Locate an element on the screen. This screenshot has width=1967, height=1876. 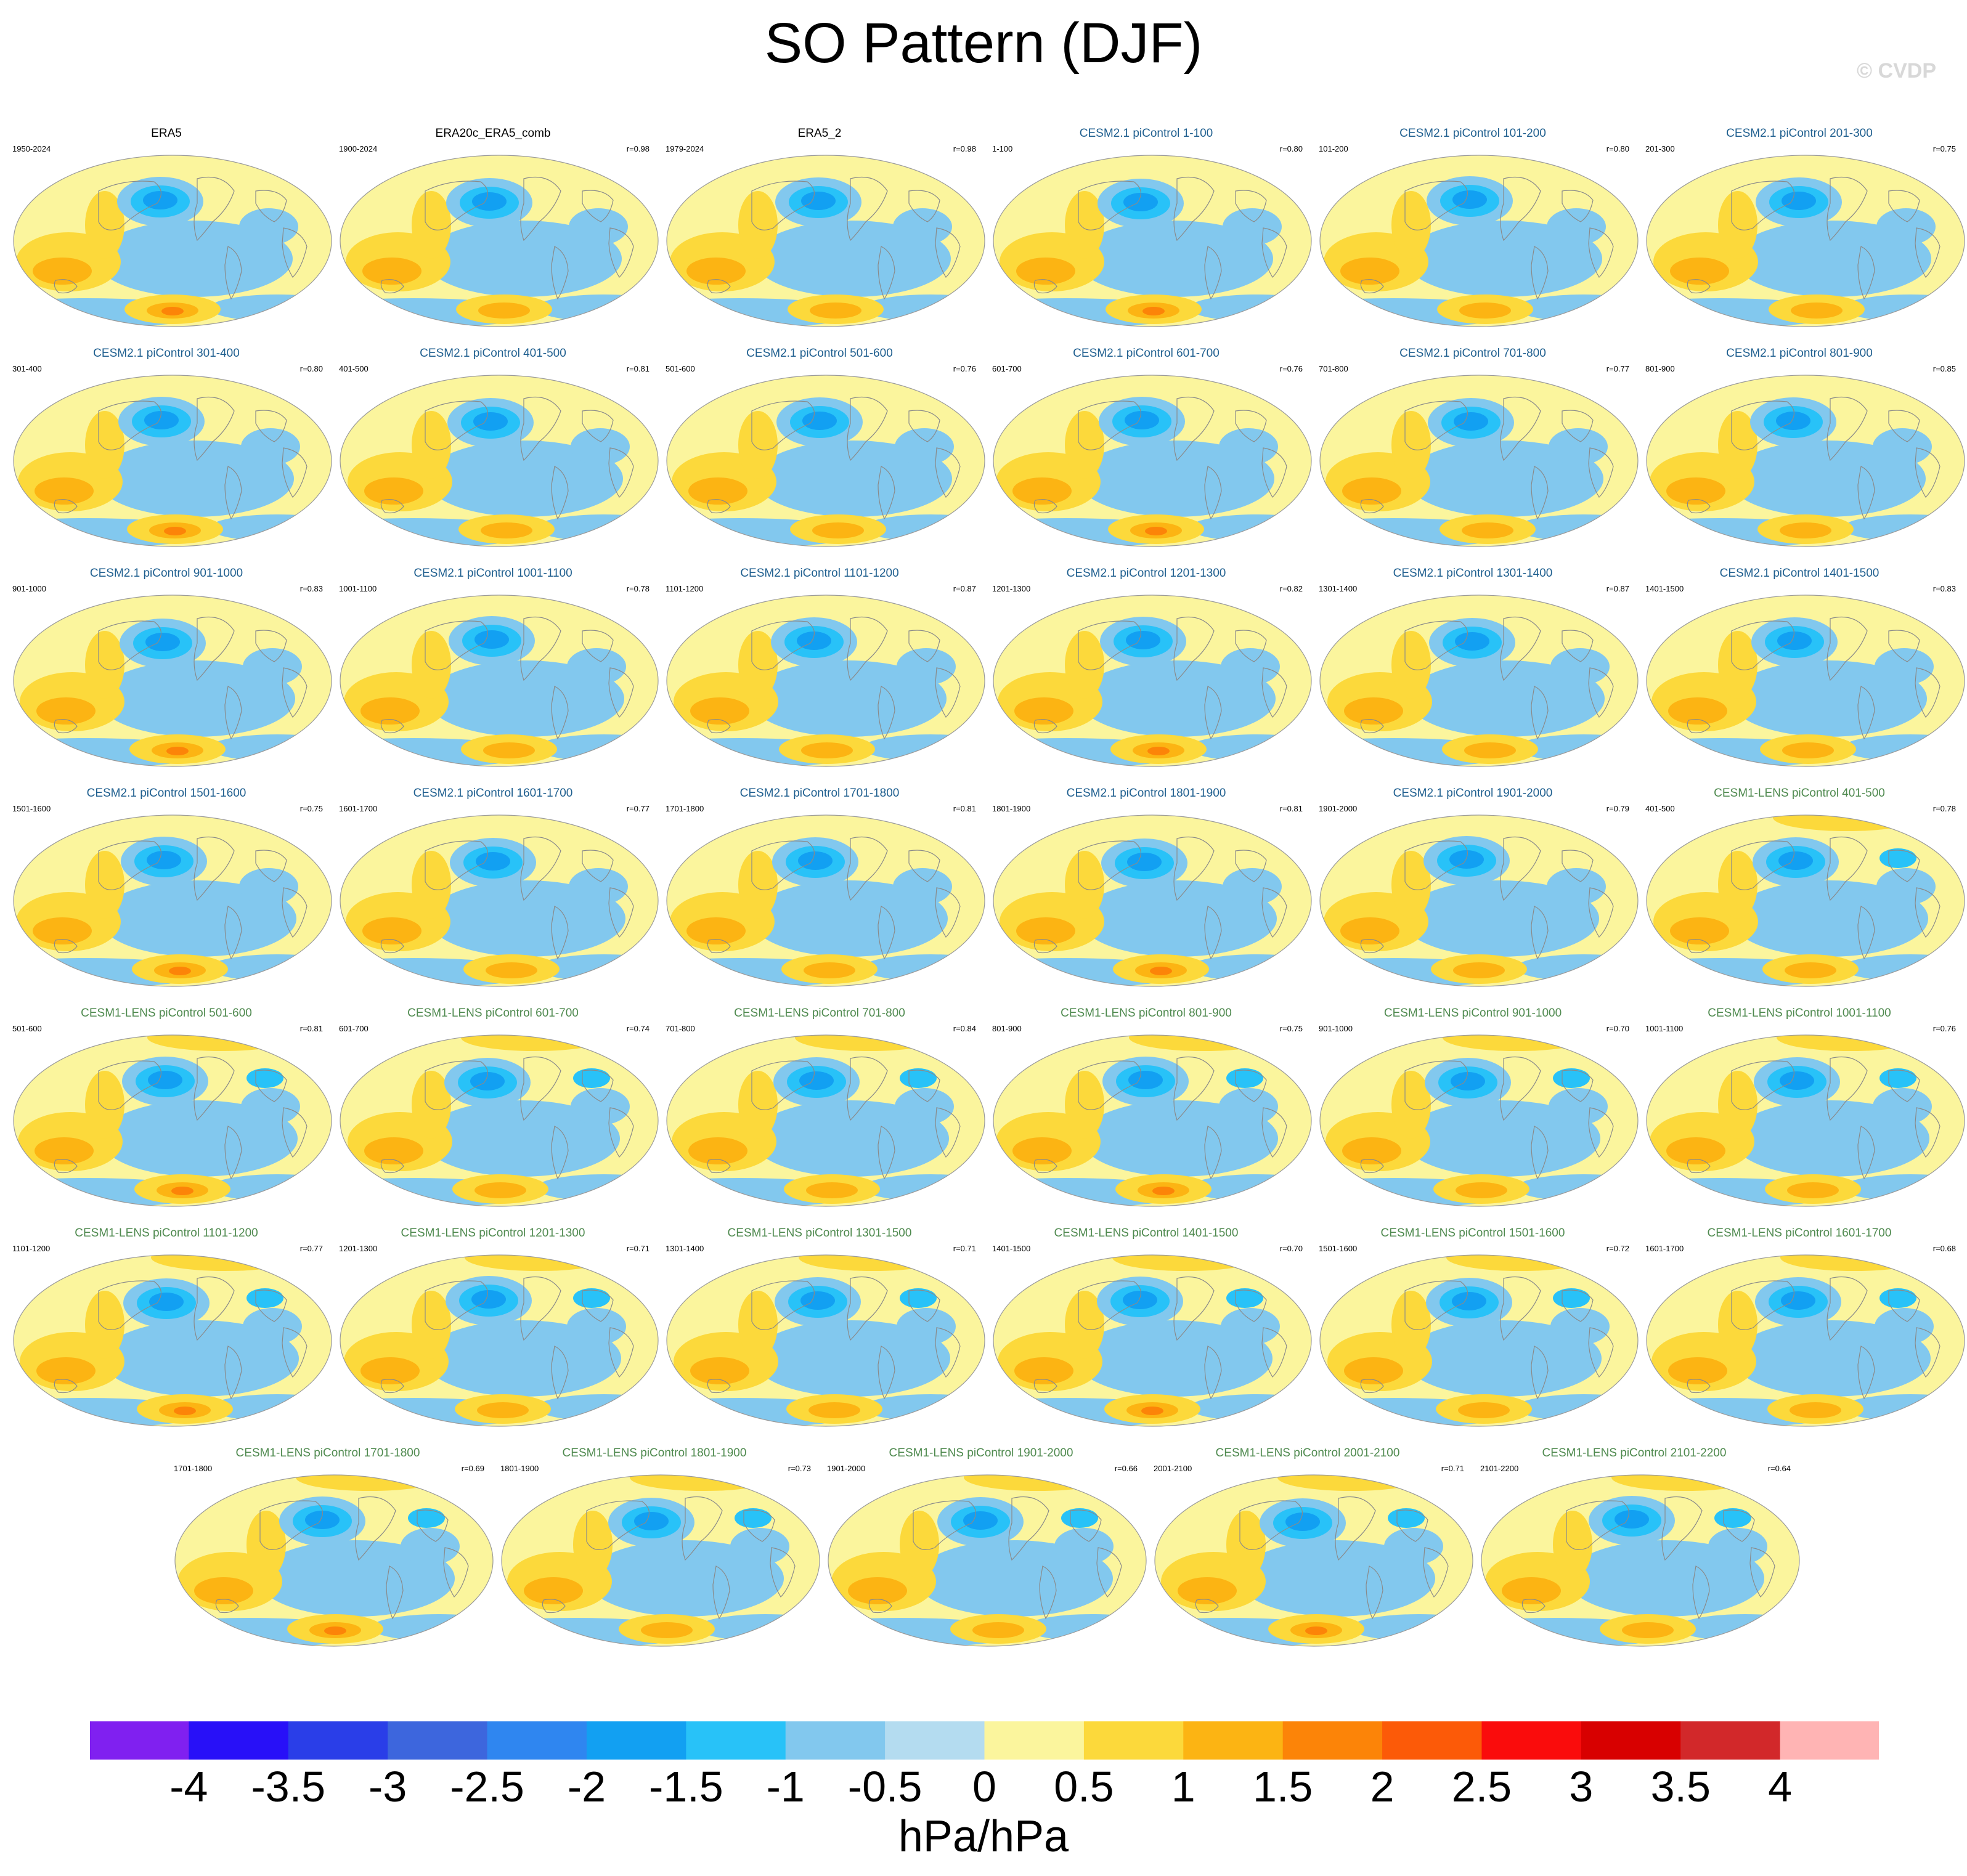
north-atlantic-negative-core is located at coordinates (1898, 1298).